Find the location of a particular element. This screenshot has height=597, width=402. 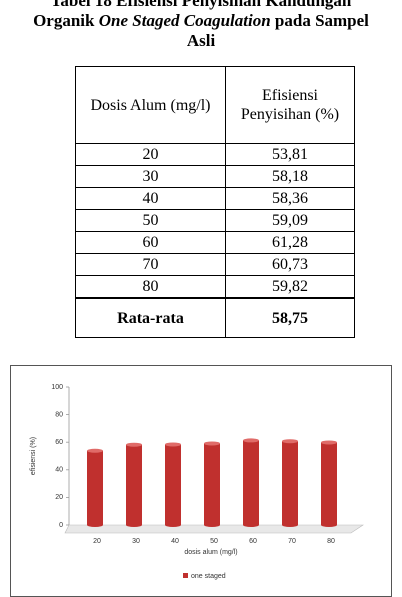

table-row: 70 60,73 is located at coordinates (215, 264).